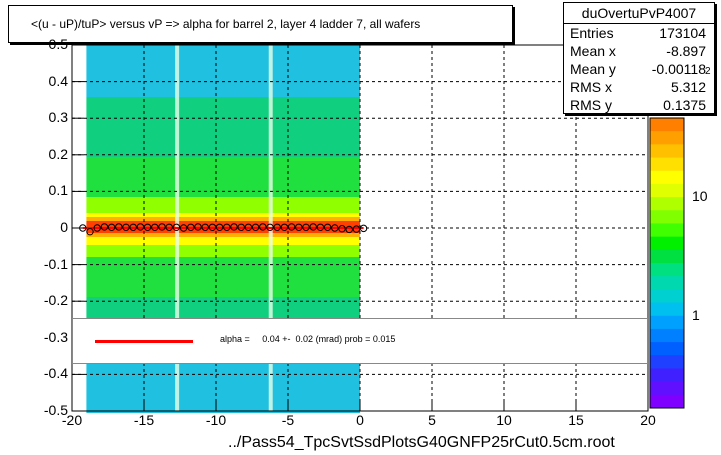 Image resolution: width=721 pixels, height=455 pixels. What do you see at coordinates (639, 69) in the screenshot?
I see `stats-row: Mean y -0.00118` at bounding box center [639, 69].